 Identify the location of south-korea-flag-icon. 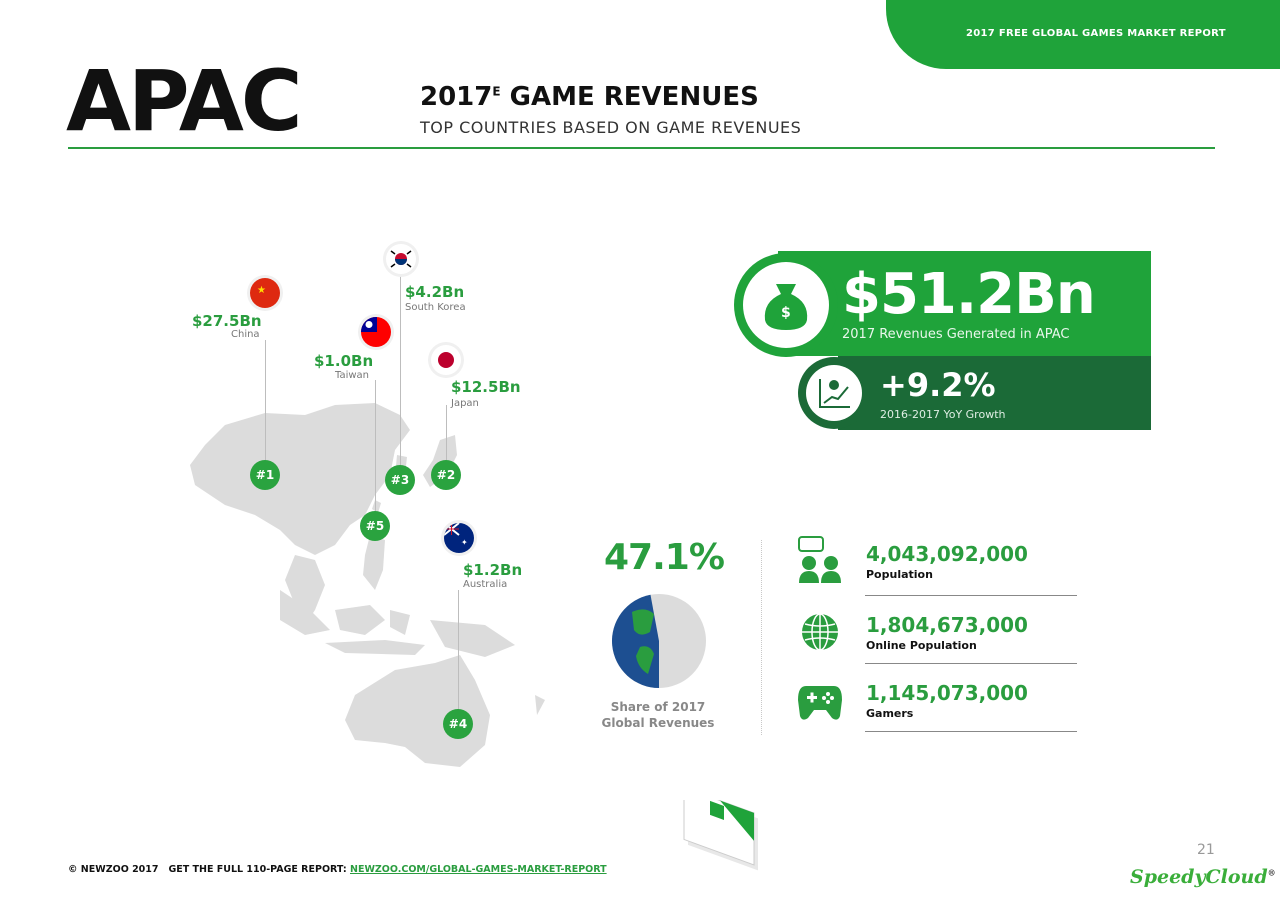
(401, 259).